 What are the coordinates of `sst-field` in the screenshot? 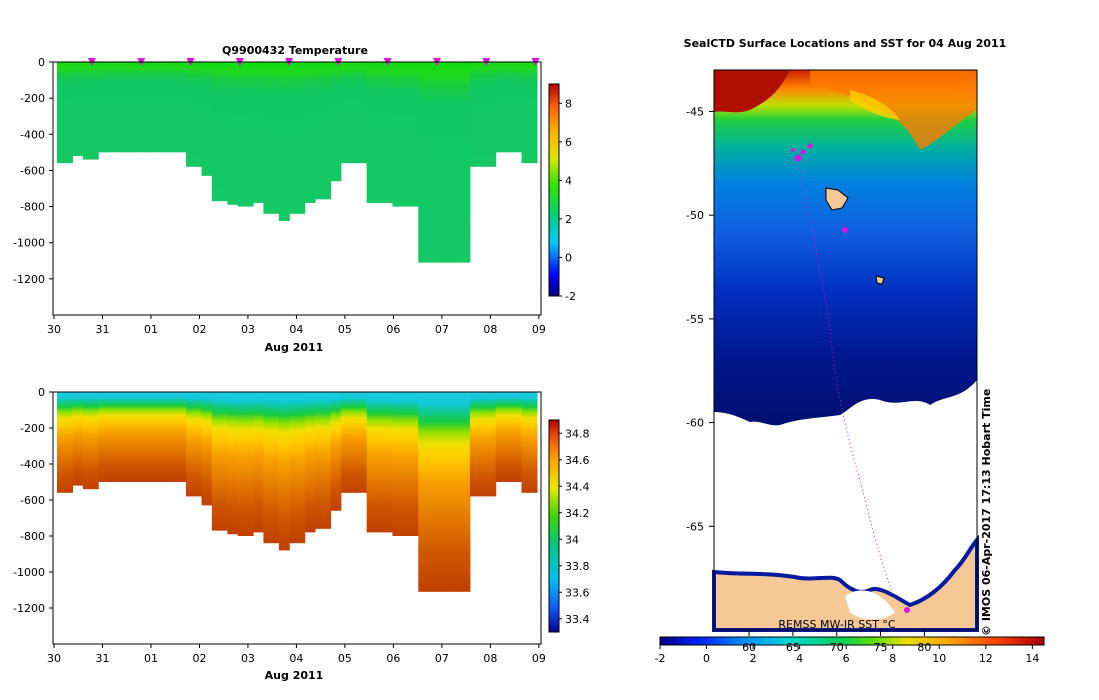 It's located at (845, 248).